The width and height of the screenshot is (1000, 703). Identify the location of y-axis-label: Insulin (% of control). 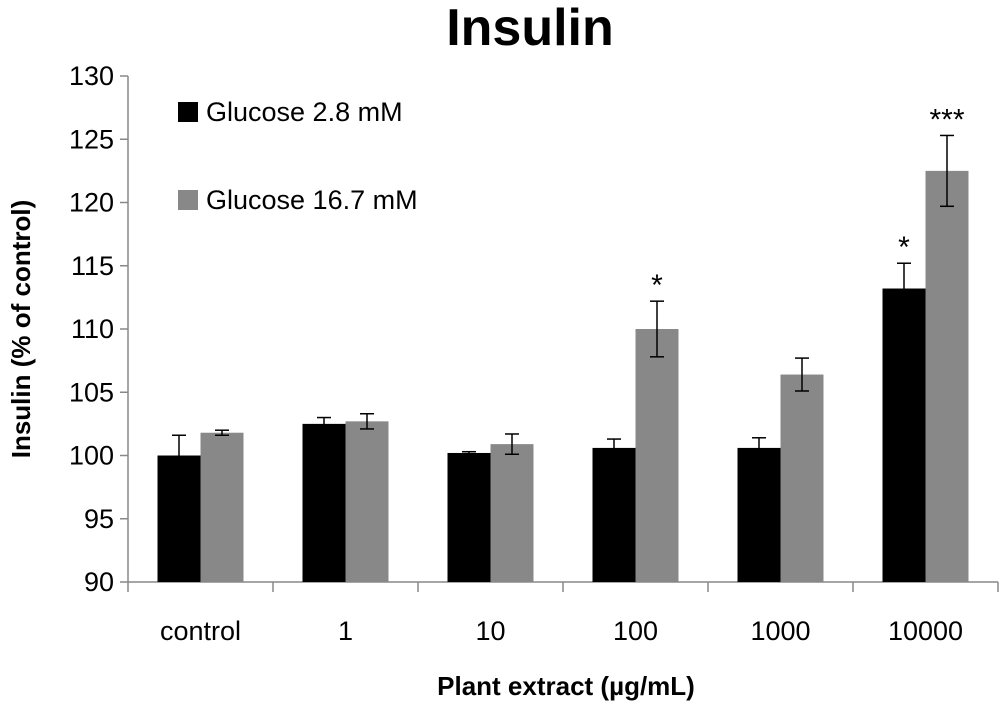
(21, 329).